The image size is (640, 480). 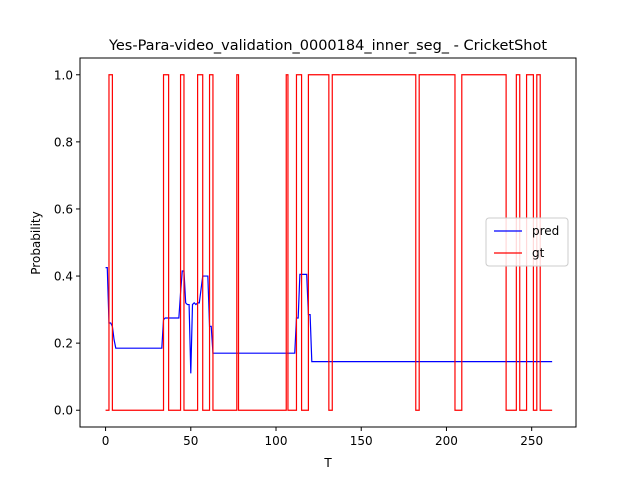 I want to click on legend-label-gt: gt, so click(x=538, y=253).